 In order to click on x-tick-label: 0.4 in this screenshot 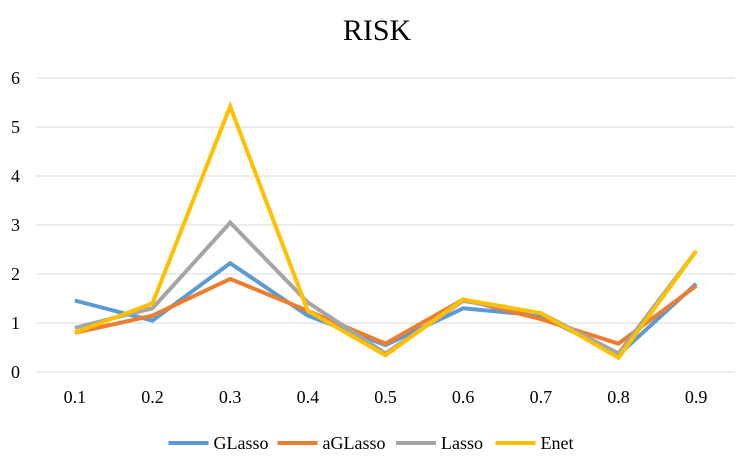, I will do `click(308, 397)`.